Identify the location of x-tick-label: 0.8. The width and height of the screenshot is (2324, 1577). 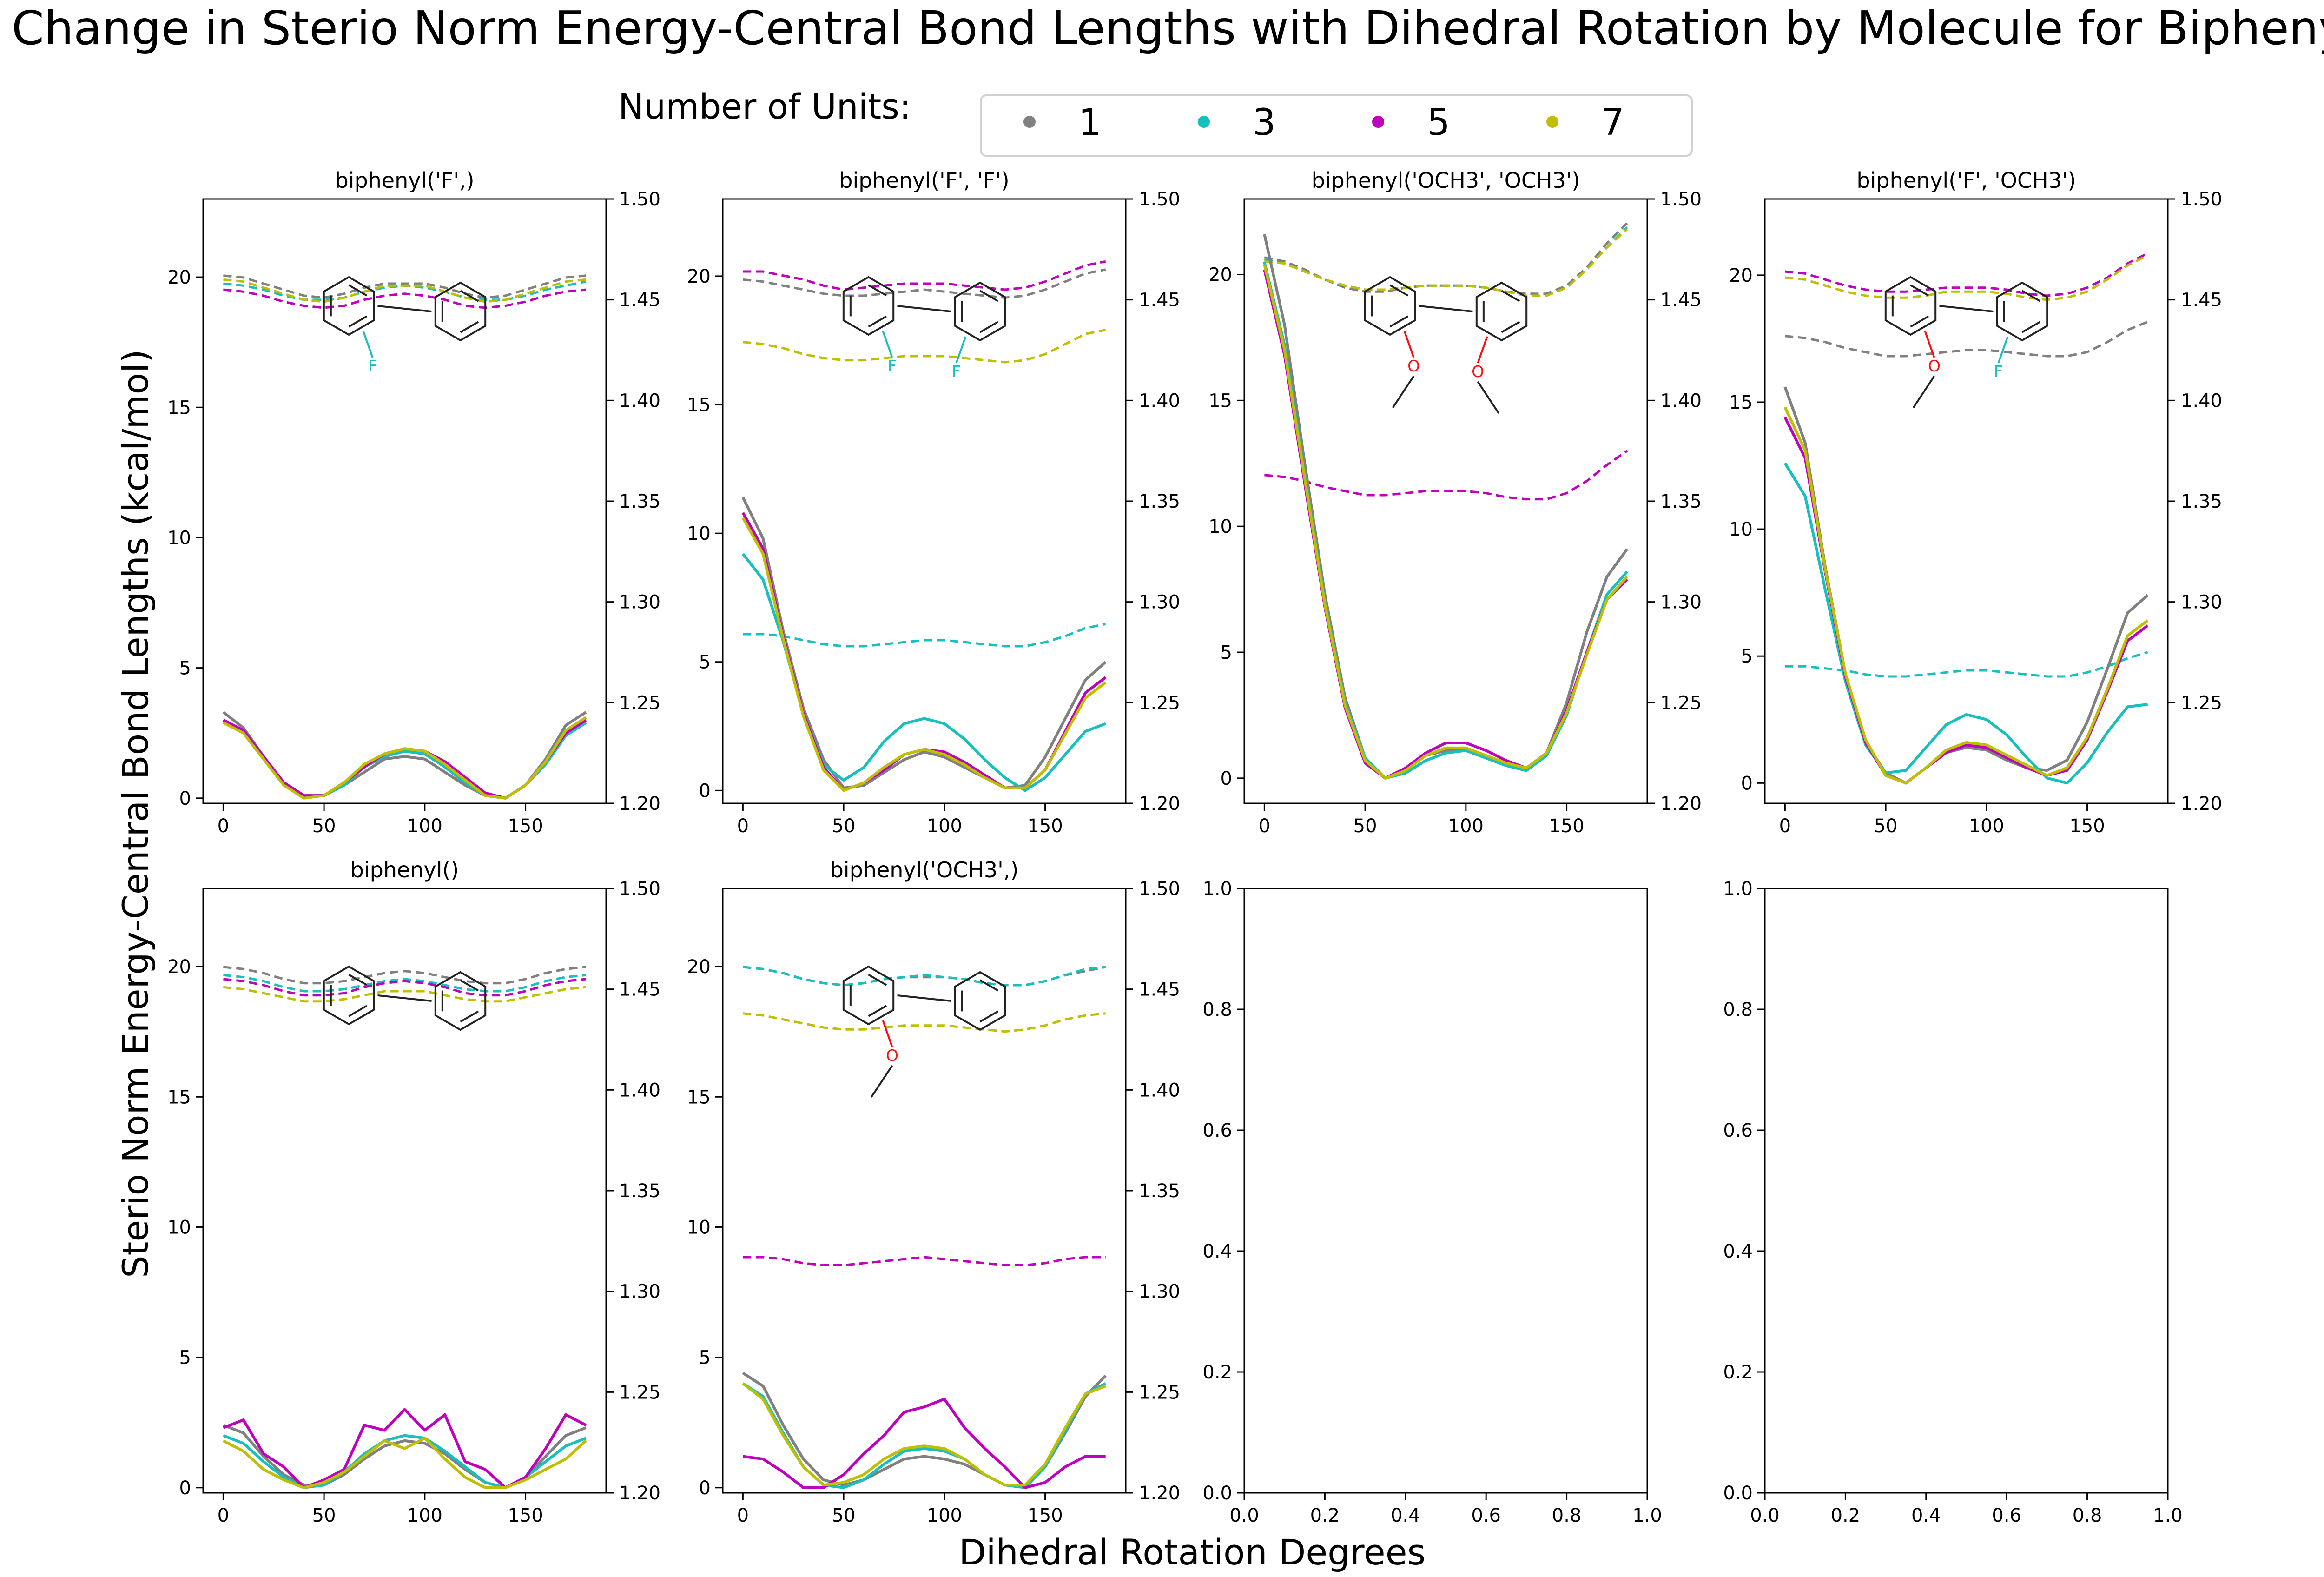
(2087, 1515).